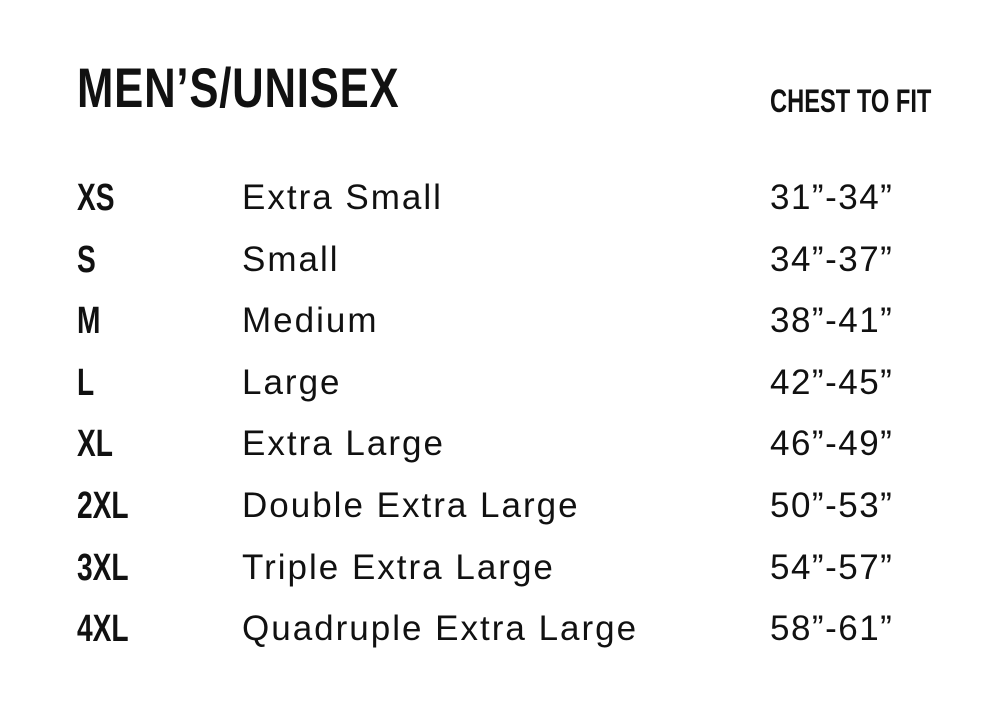 This screenshot has height=711, width=1000. What do you see at coordinates (832, 197) in the screenshot?
I see `chest-range: 31”-34”` at bounding box center [832, 197].